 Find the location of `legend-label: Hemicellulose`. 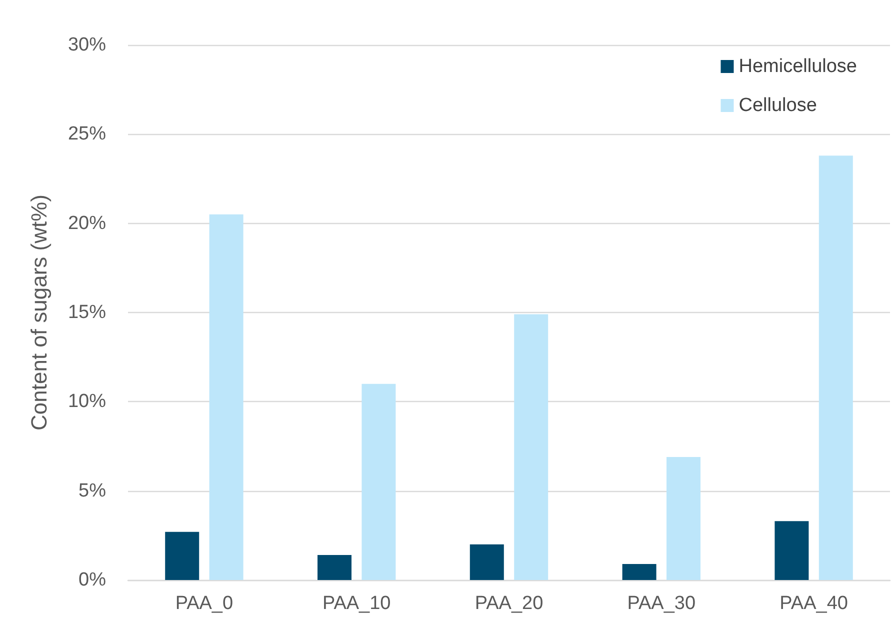

legend-label: Hemicellulose is located at coordinates (798, 66).